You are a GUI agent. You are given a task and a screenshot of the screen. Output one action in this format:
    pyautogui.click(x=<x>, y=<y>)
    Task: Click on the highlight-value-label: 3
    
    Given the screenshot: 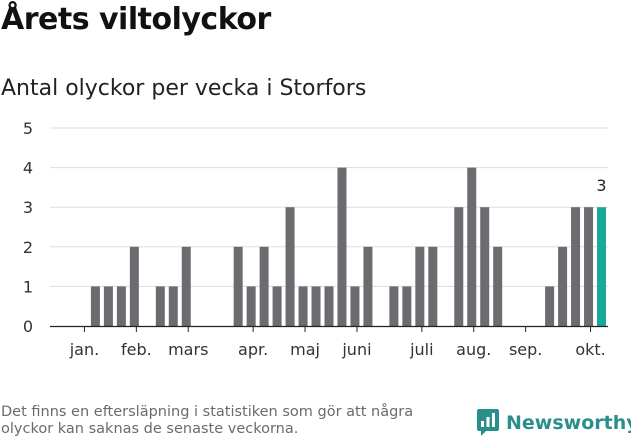 What is the action you would take?
    pyautogui.click(x=601, y=185)
    